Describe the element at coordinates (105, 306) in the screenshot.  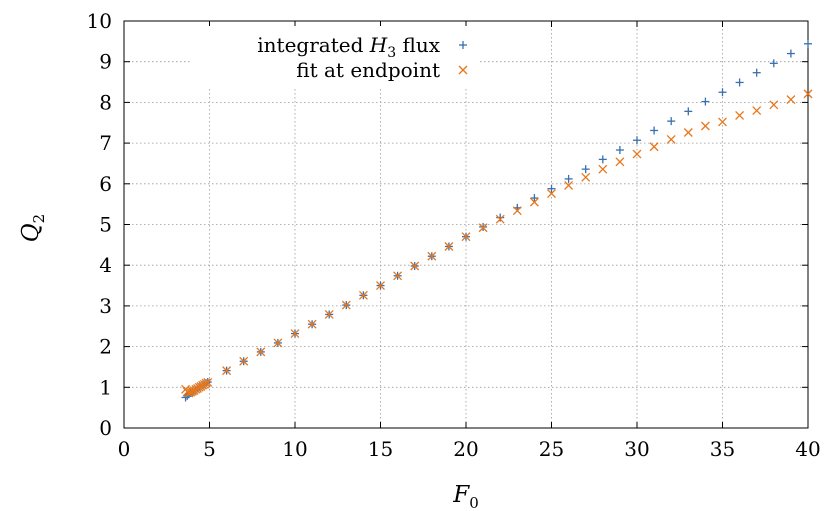
I see `y-tick-label: 3` at that location.